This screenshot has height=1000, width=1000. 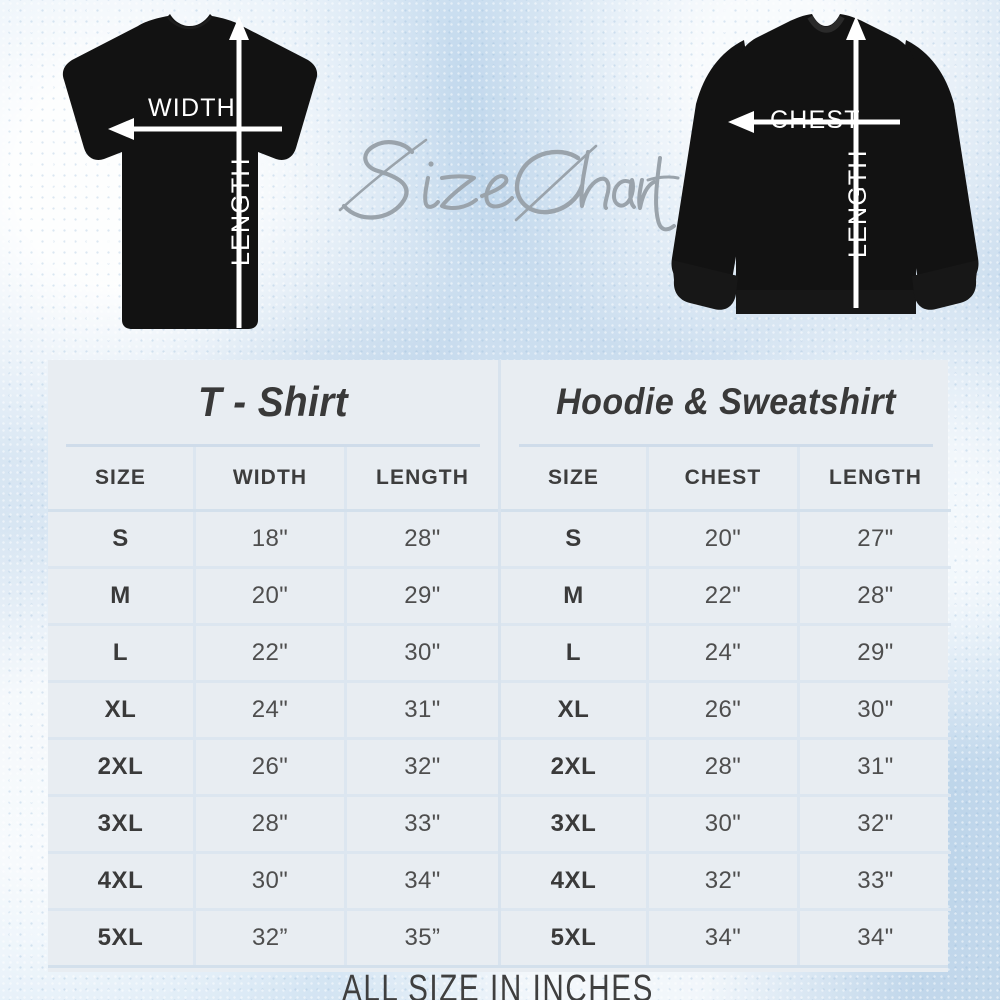 I want to click on hoodie-right-cuff, so click(x=945, y=285).